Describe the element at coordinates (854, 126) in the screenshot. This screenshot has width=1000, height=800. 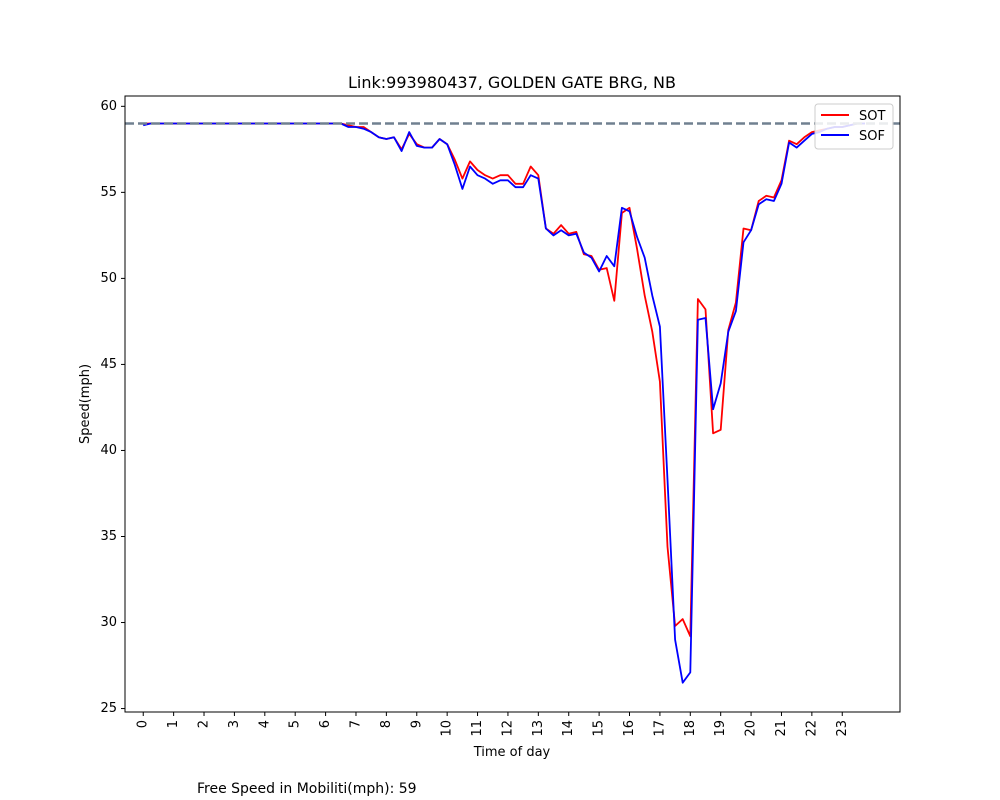
I see `legend: SOT SOF` at that location.